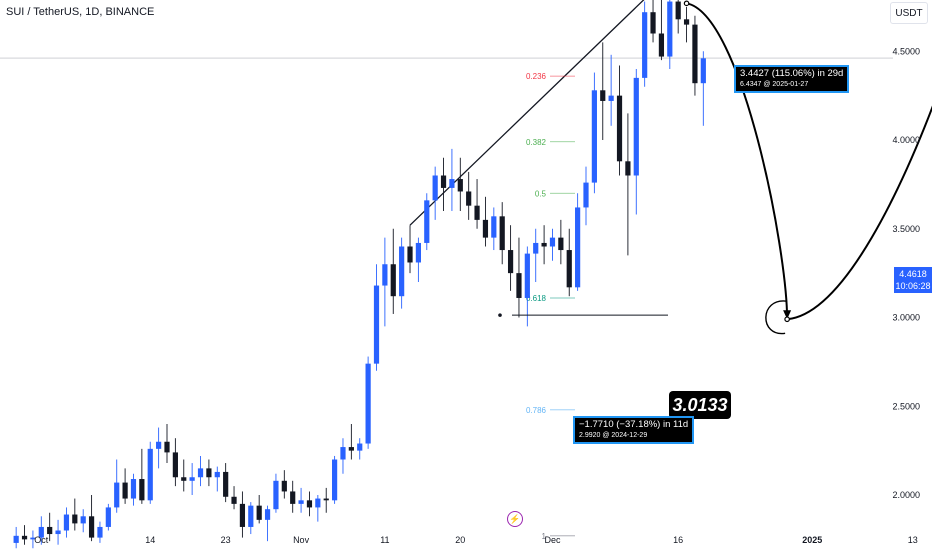 This screenshot has width=932, height=550. Describe the element at coordinates (634, 424) in the screenshot. I see `projection-down-change: −1.7710 (−37.18%) in 11d` at that location.